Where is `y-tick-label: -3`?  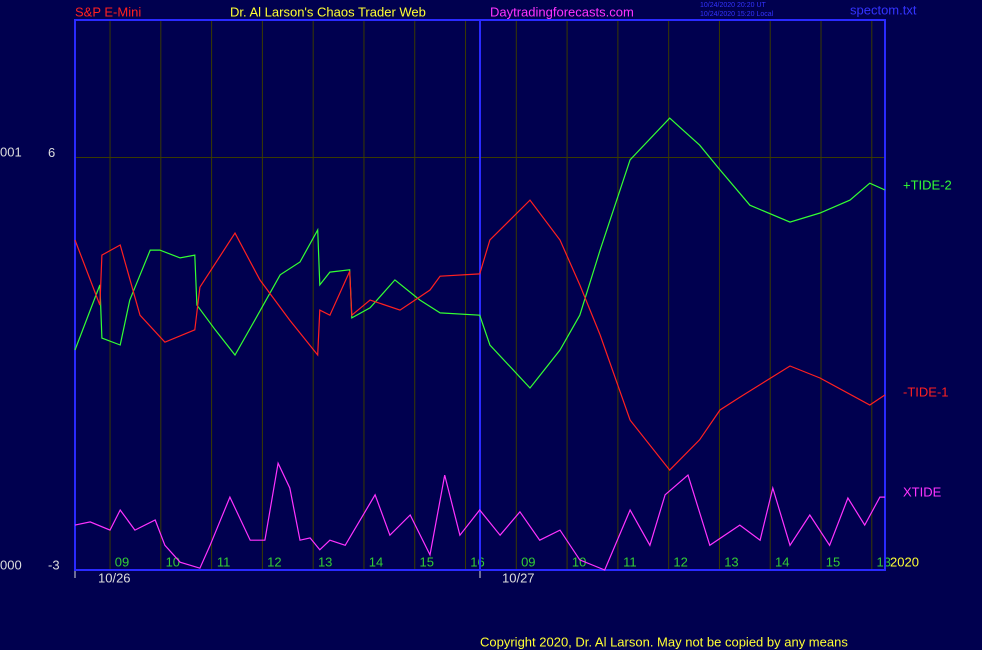 y-tick-label: -3 is located at coordinates (54, 564).